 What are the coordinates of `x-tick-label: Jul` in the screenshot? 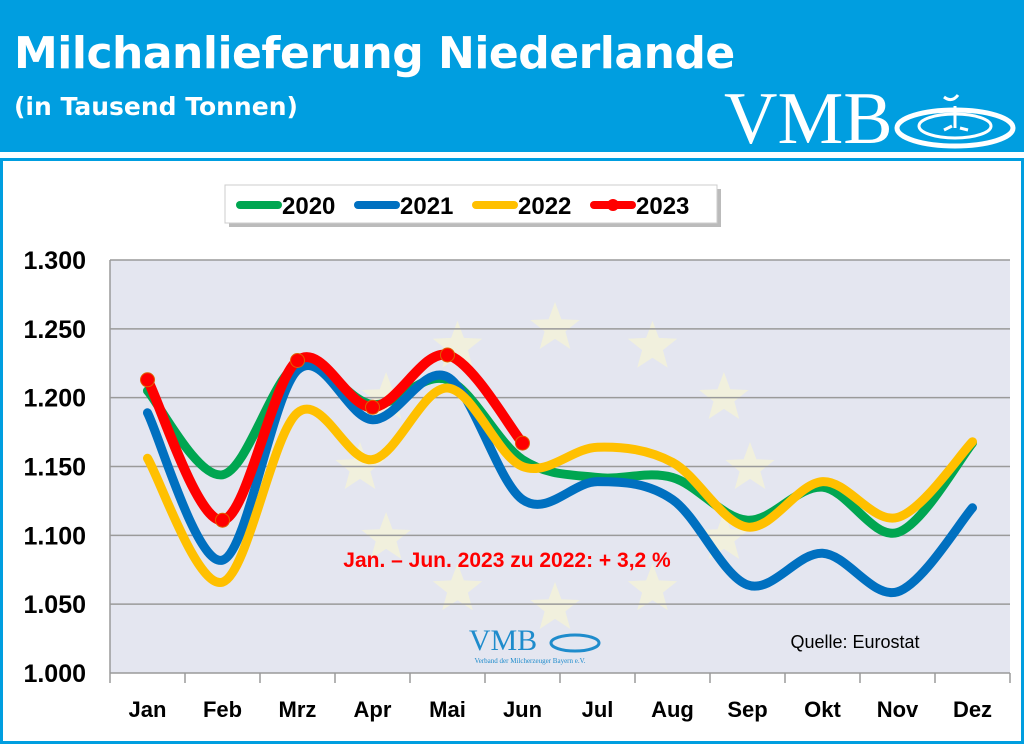 It's located at (598, 709).